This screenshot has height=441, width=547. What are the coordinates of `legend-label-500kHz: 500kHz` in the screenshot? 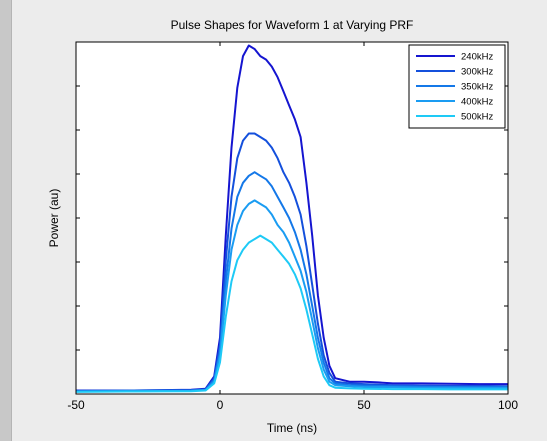 It's located at (477, 117).